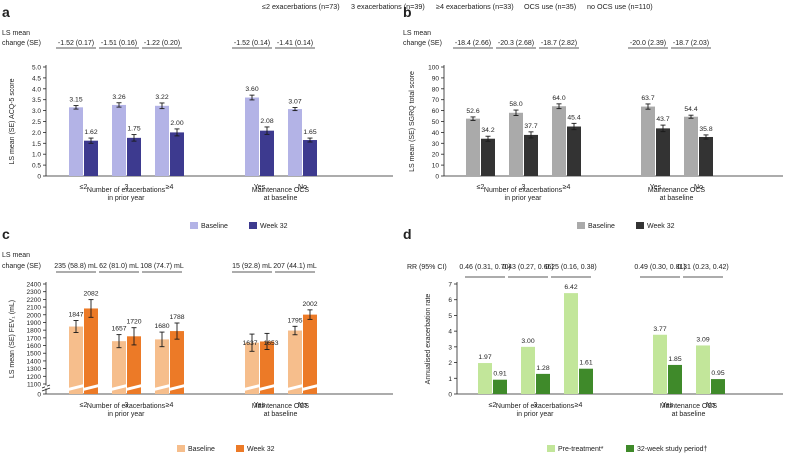 Image resolution: width=787 pixels, height=456 pixels. What do you see at coordinates (475, 6) in the screenshot?
I see `legend-ge4: ≥4 exacerbations (n=33)` at bounding box center [475, 6].